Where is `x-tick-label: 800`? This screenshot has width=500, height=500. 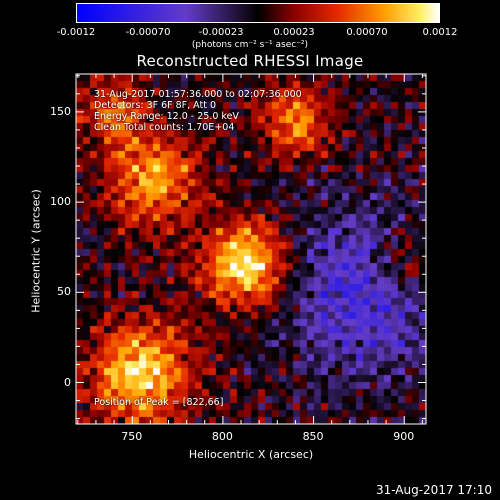 x-tick-label: 800 is located at coordinates (222, 436).